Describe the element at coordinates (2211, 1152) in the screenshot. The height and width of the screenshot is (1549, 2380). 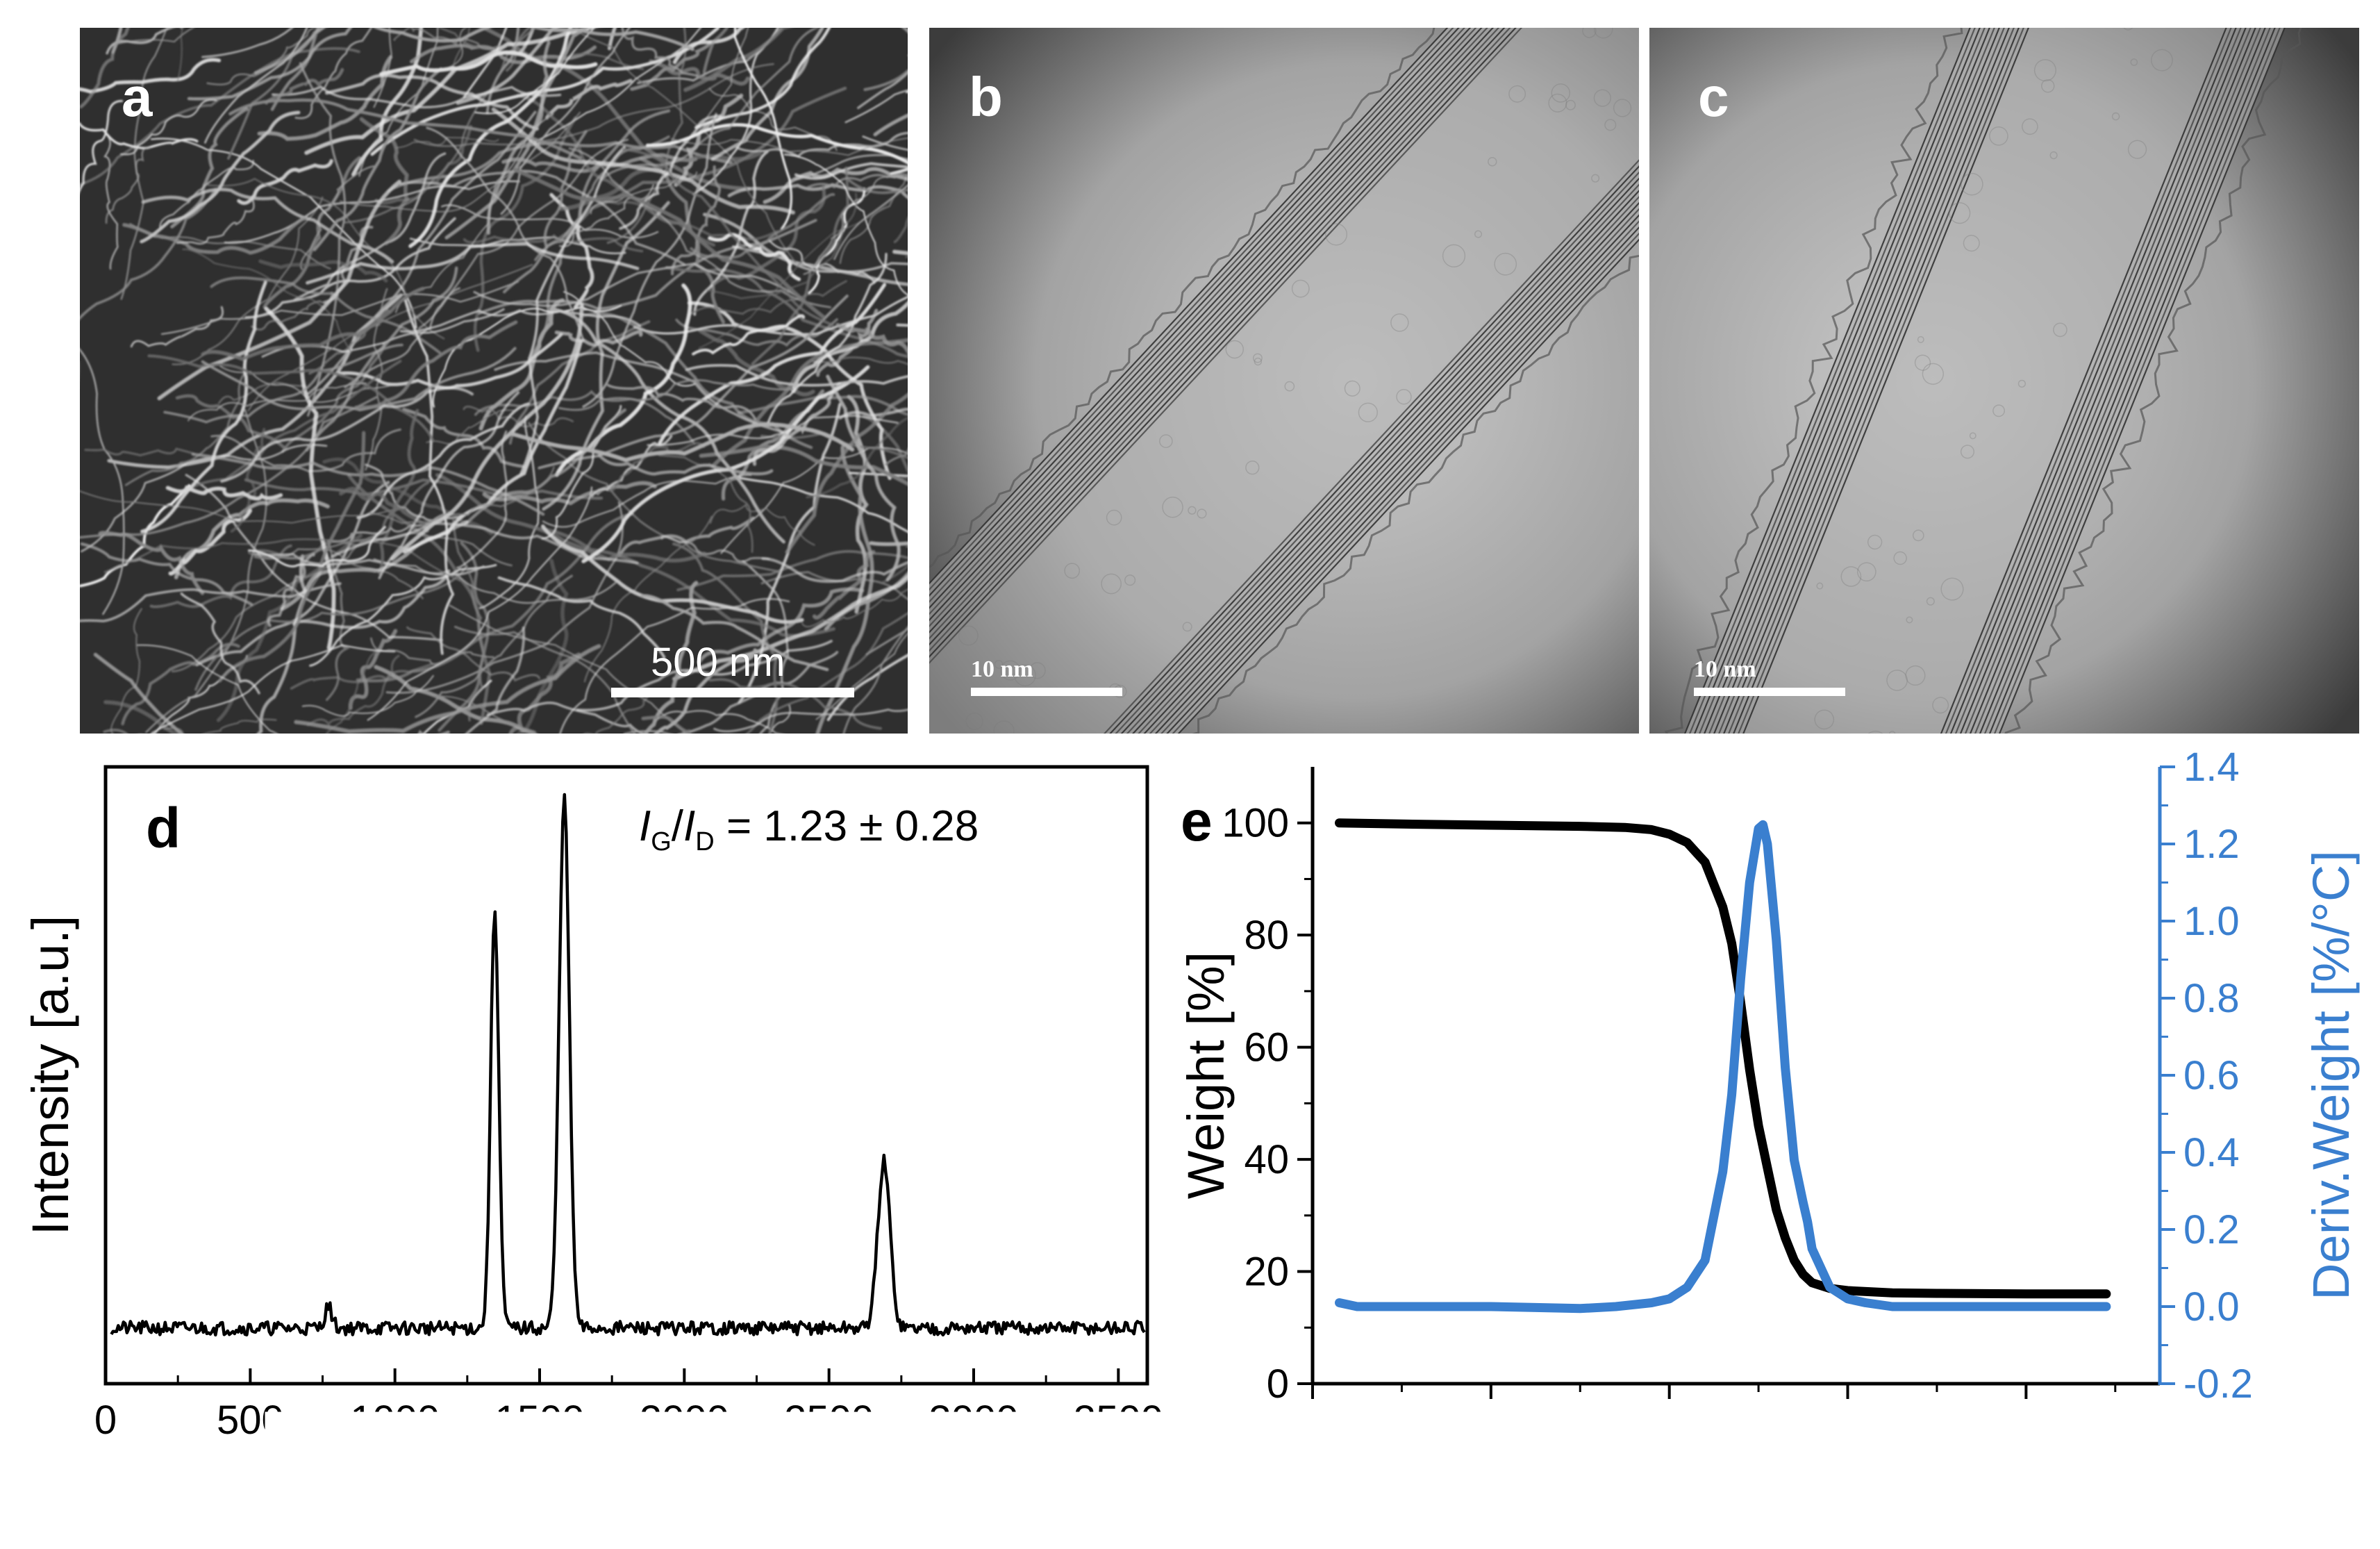
I see `tga-right-tick-label: 0.4` at that location.